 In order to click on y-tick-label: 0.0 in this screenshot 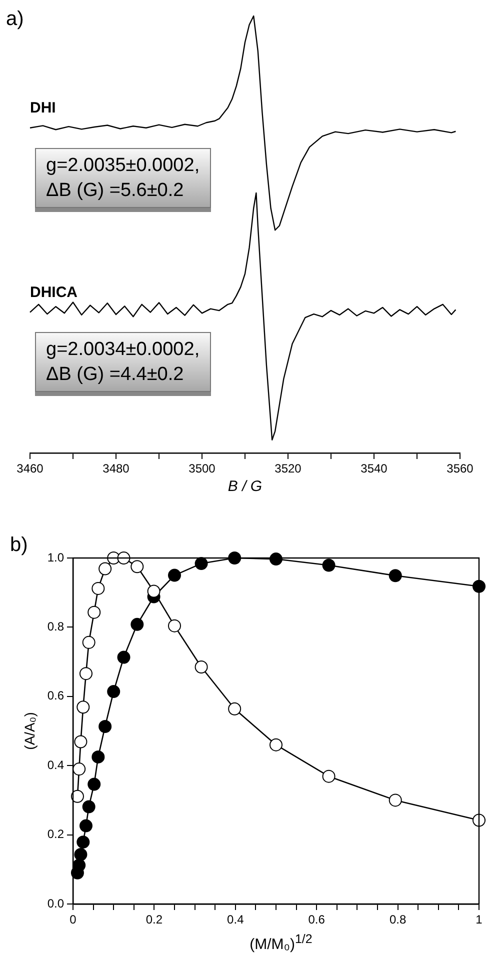, I will do `click(55, 903)`.